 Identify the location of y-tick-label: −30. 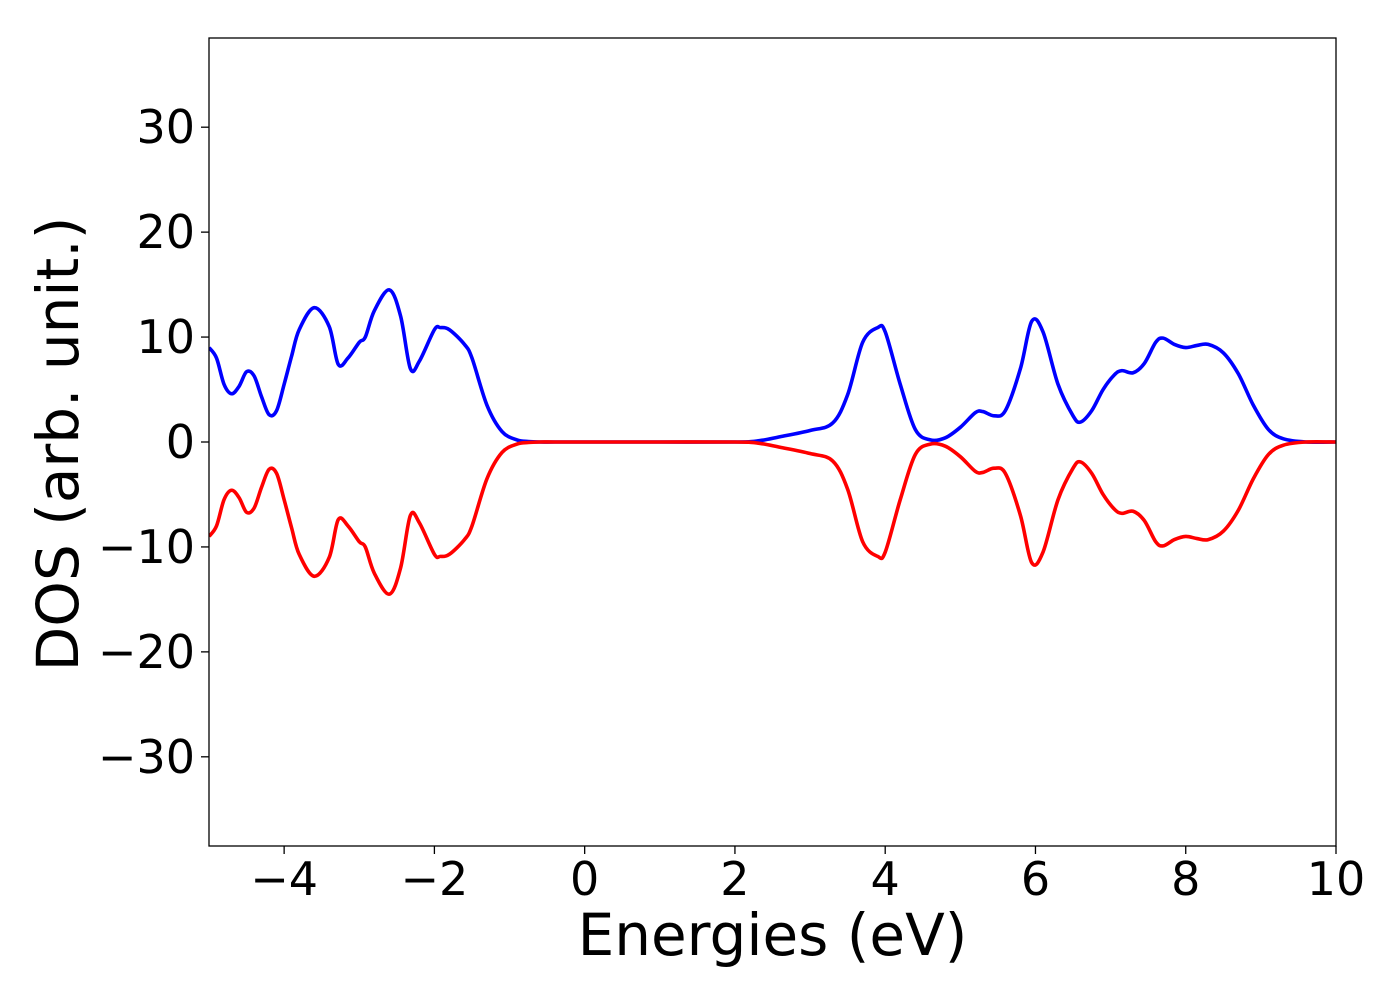
(146, 757).